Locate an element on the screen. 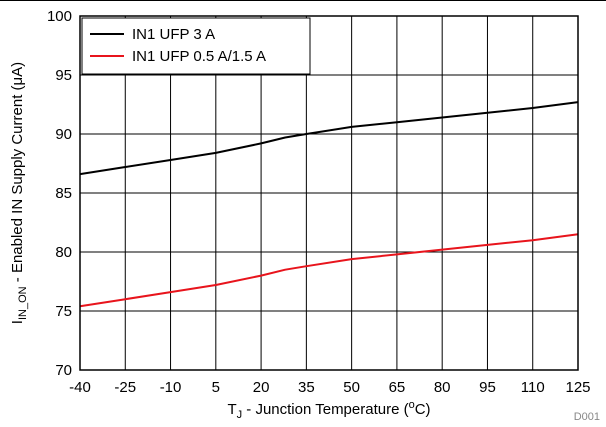 The width and height of the screenshot is (606, 427). top-rule is located at coordinates (303, 0).